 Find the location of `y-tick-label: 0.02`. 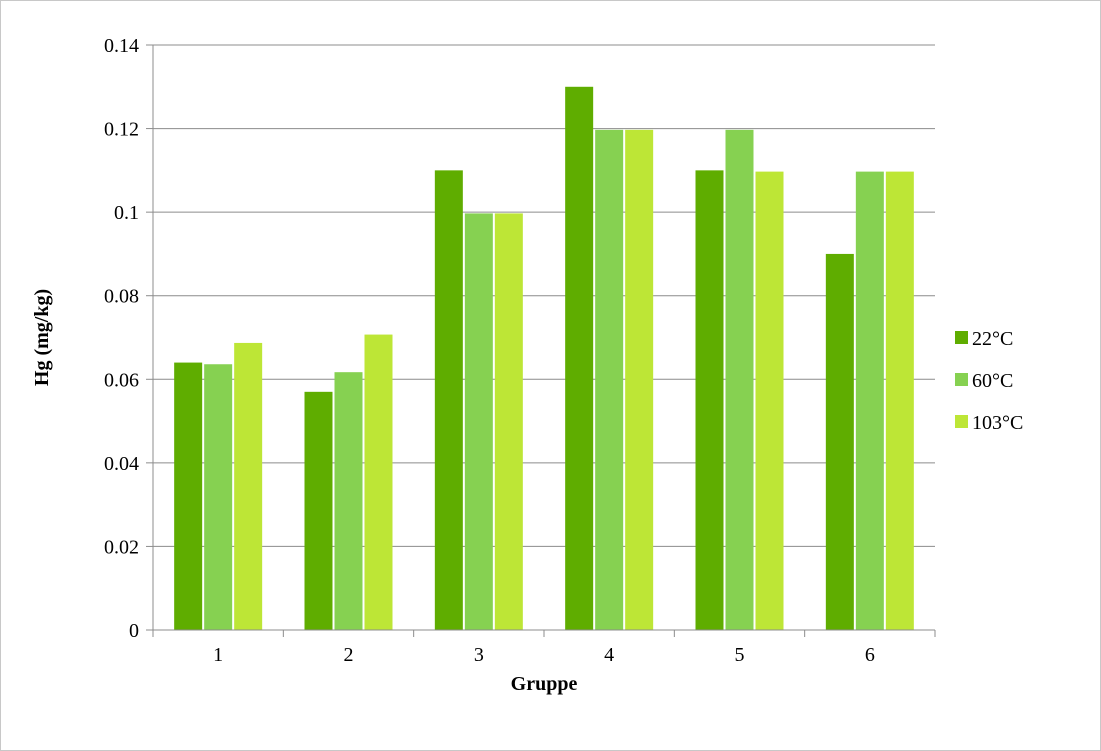

y-tick-label: 0.02 is located at coordinates (121, 547).